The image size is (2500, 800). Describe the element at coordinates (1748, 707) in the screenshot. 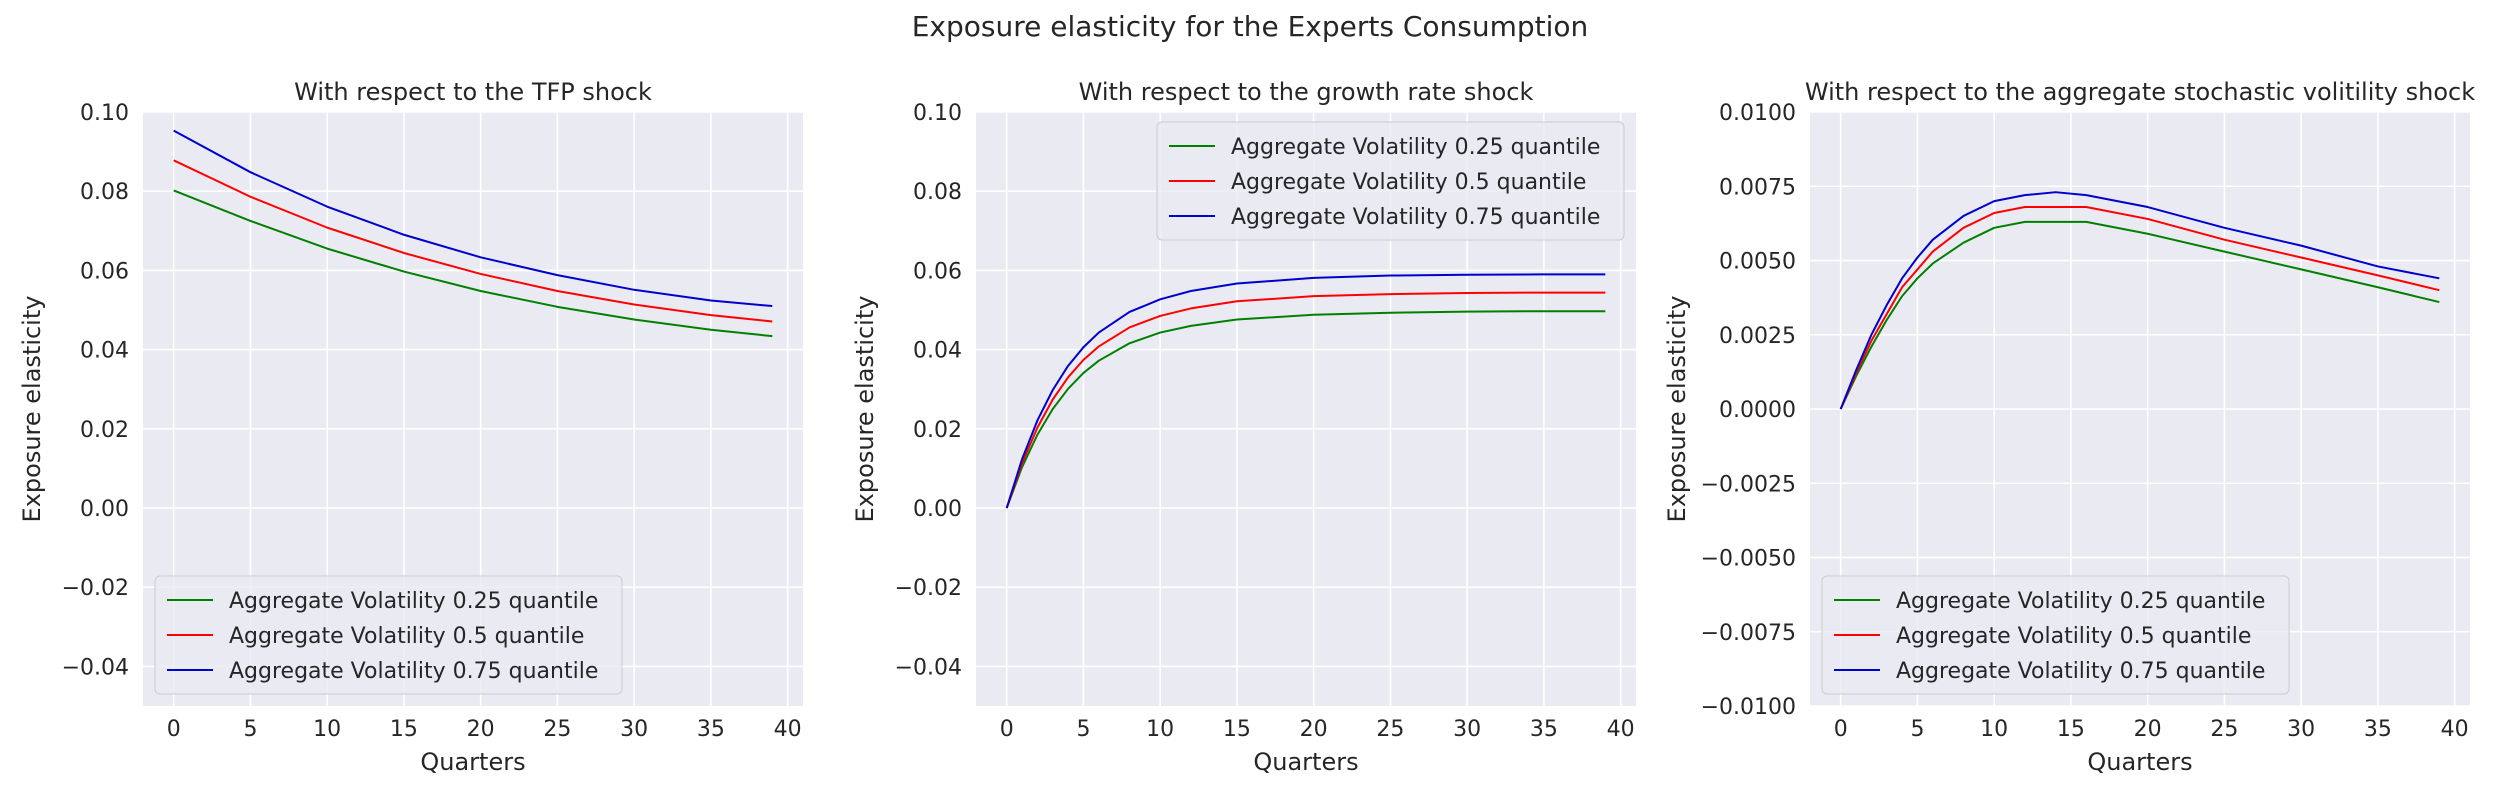

I see `y-tick-label: −0.0100` at that location.